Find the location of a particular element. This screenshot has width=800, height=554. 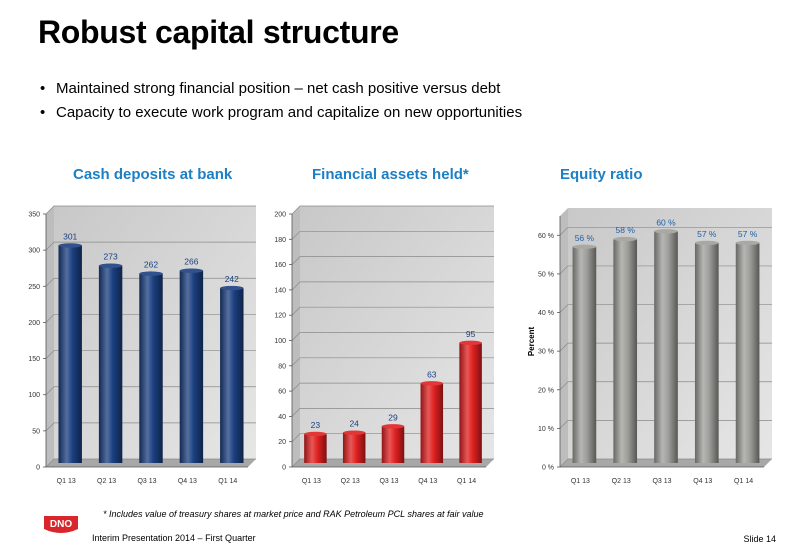

y-tick-label: 180 is located at coordinates (280, 240).